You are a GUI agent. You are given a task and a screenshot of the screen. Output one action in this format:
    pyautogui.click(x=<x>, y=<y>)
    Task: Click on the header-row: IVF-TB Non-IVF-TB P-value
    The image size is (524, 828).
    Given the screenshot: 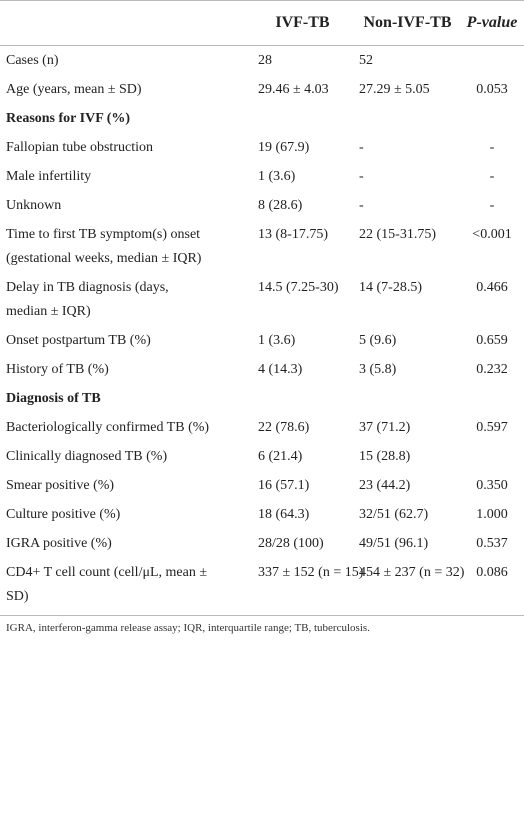 What is the action you would take?
    pyautogui.click(x=262, y=23)
    